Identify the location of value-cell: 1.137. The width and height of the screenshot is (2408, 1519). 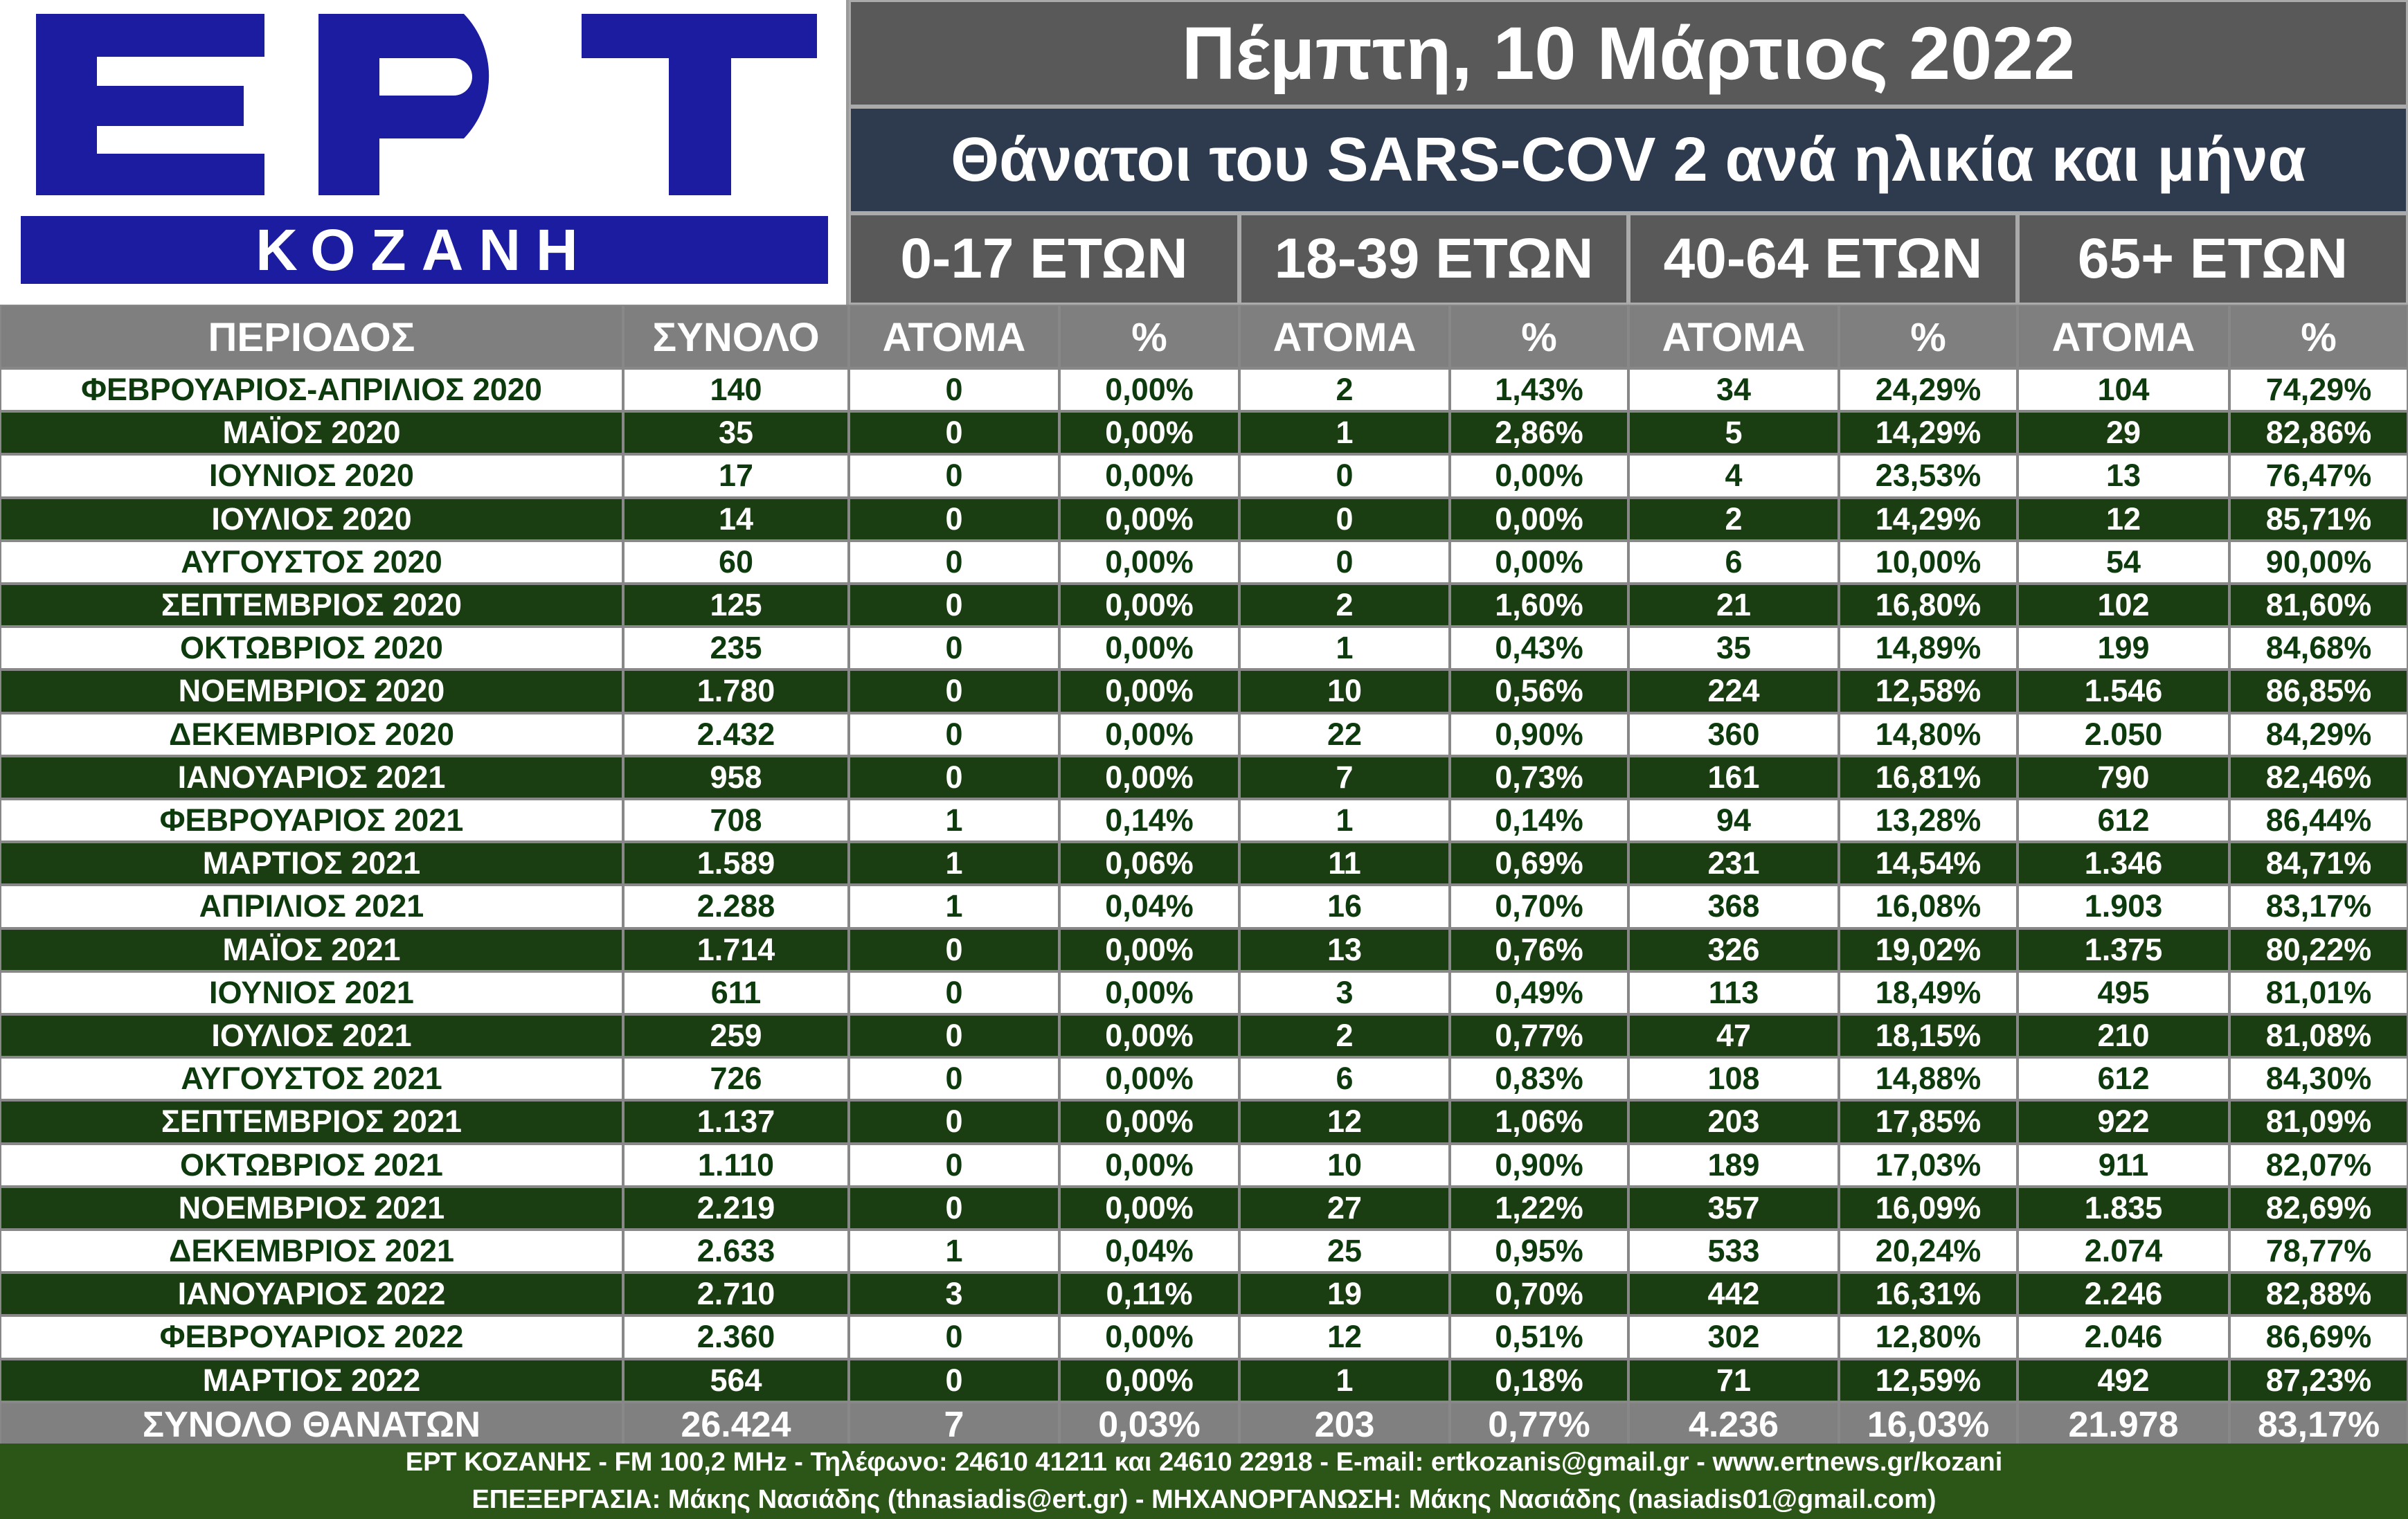
(736, 1122).